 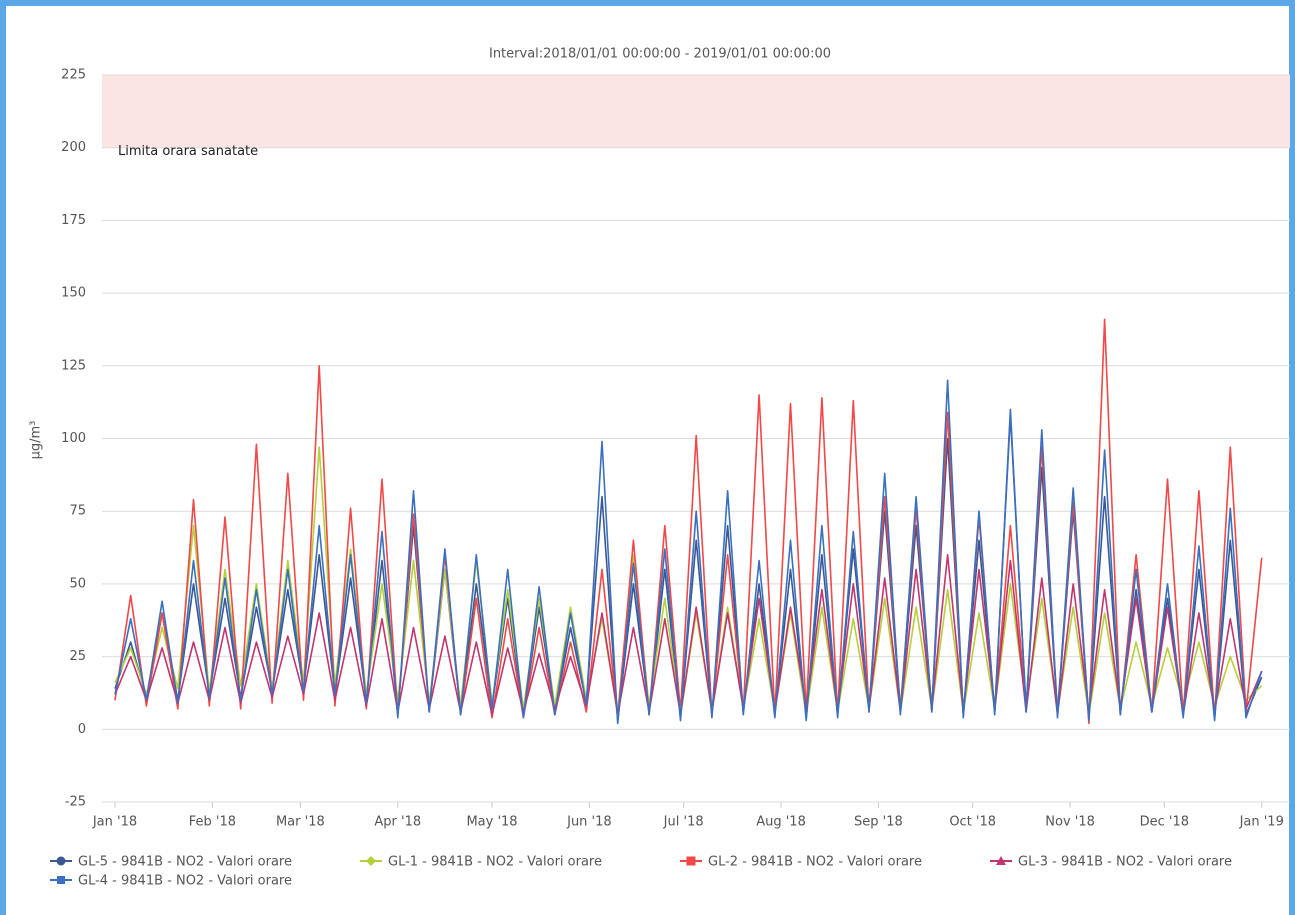 I want to click on x-tick-label: Jun '18, so click(x=589, y=822).